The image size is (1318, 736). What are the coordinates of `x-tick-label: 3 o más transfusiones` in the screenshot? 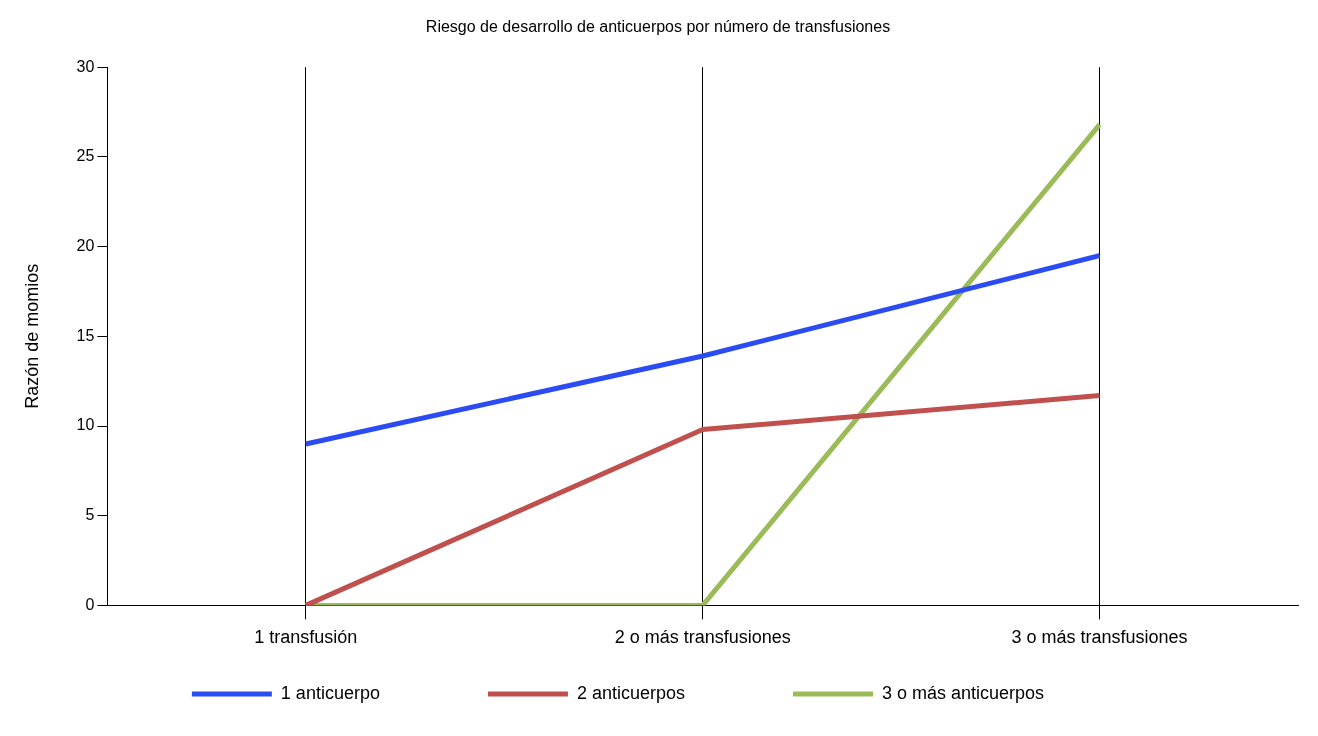 It's located at (1099, 637).